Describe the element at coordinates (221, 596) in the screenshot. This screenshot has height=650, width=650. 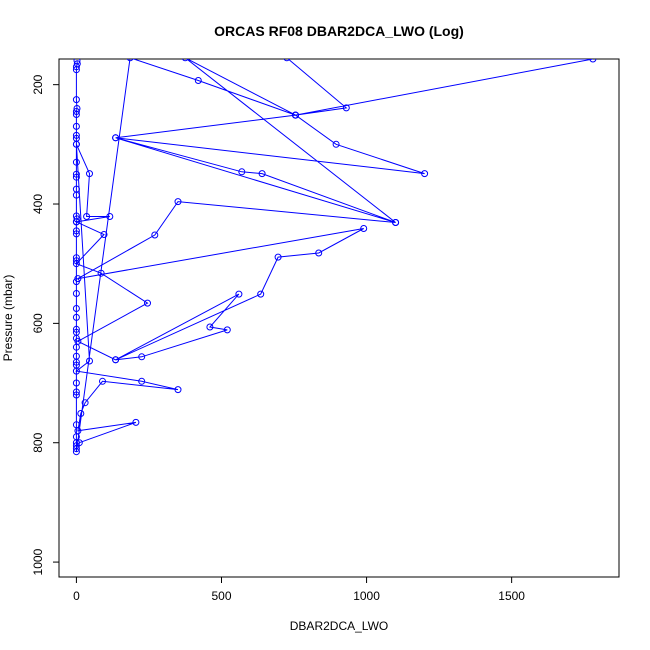
I see `x-tick-label: 500` at that location.